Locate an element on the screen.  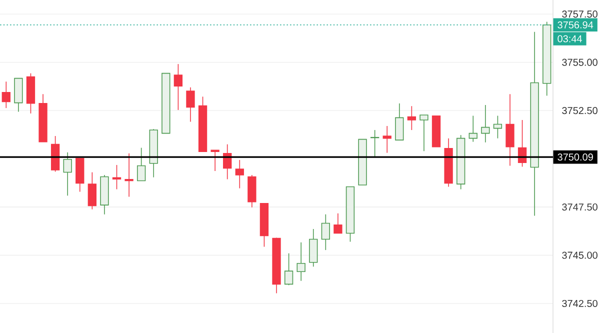
y-tick-label: 3745.00 is located at coordinates (580, 255).